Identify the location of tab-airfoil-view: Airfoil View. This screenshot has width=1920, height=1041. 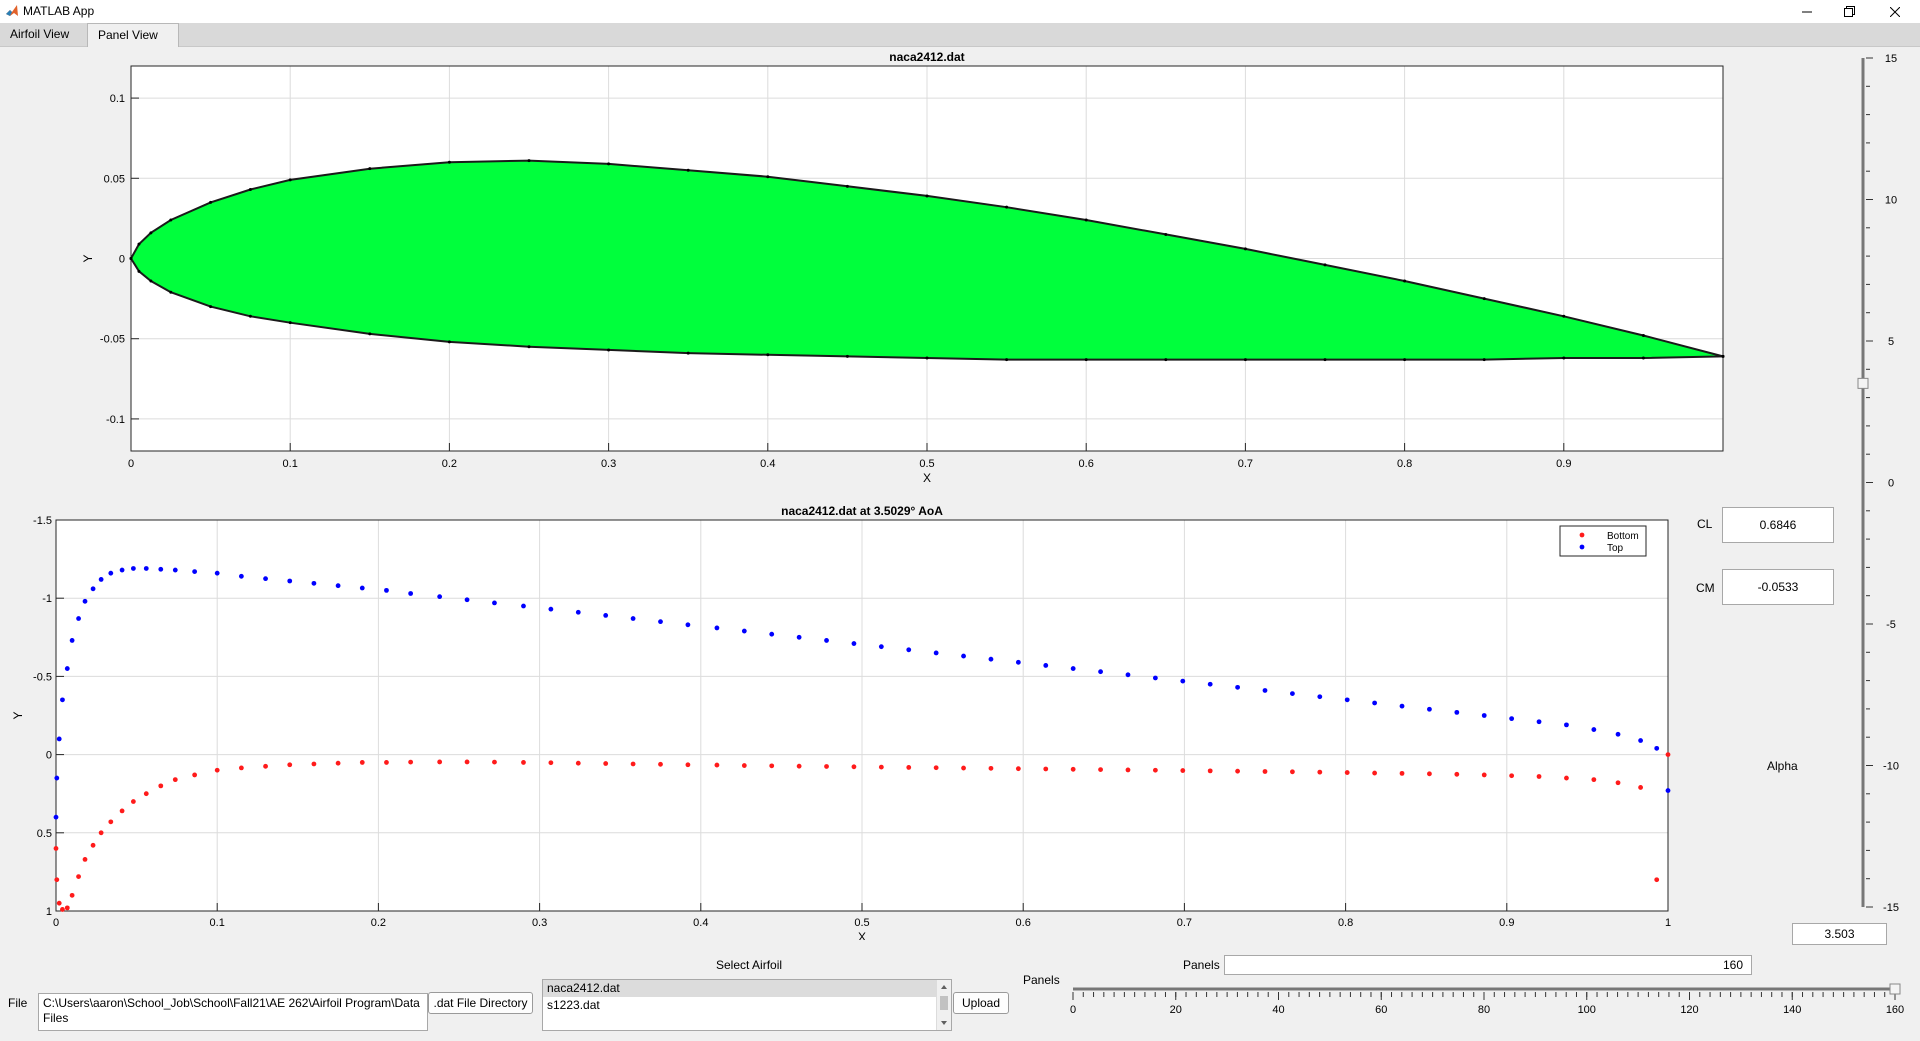
(40, 34).